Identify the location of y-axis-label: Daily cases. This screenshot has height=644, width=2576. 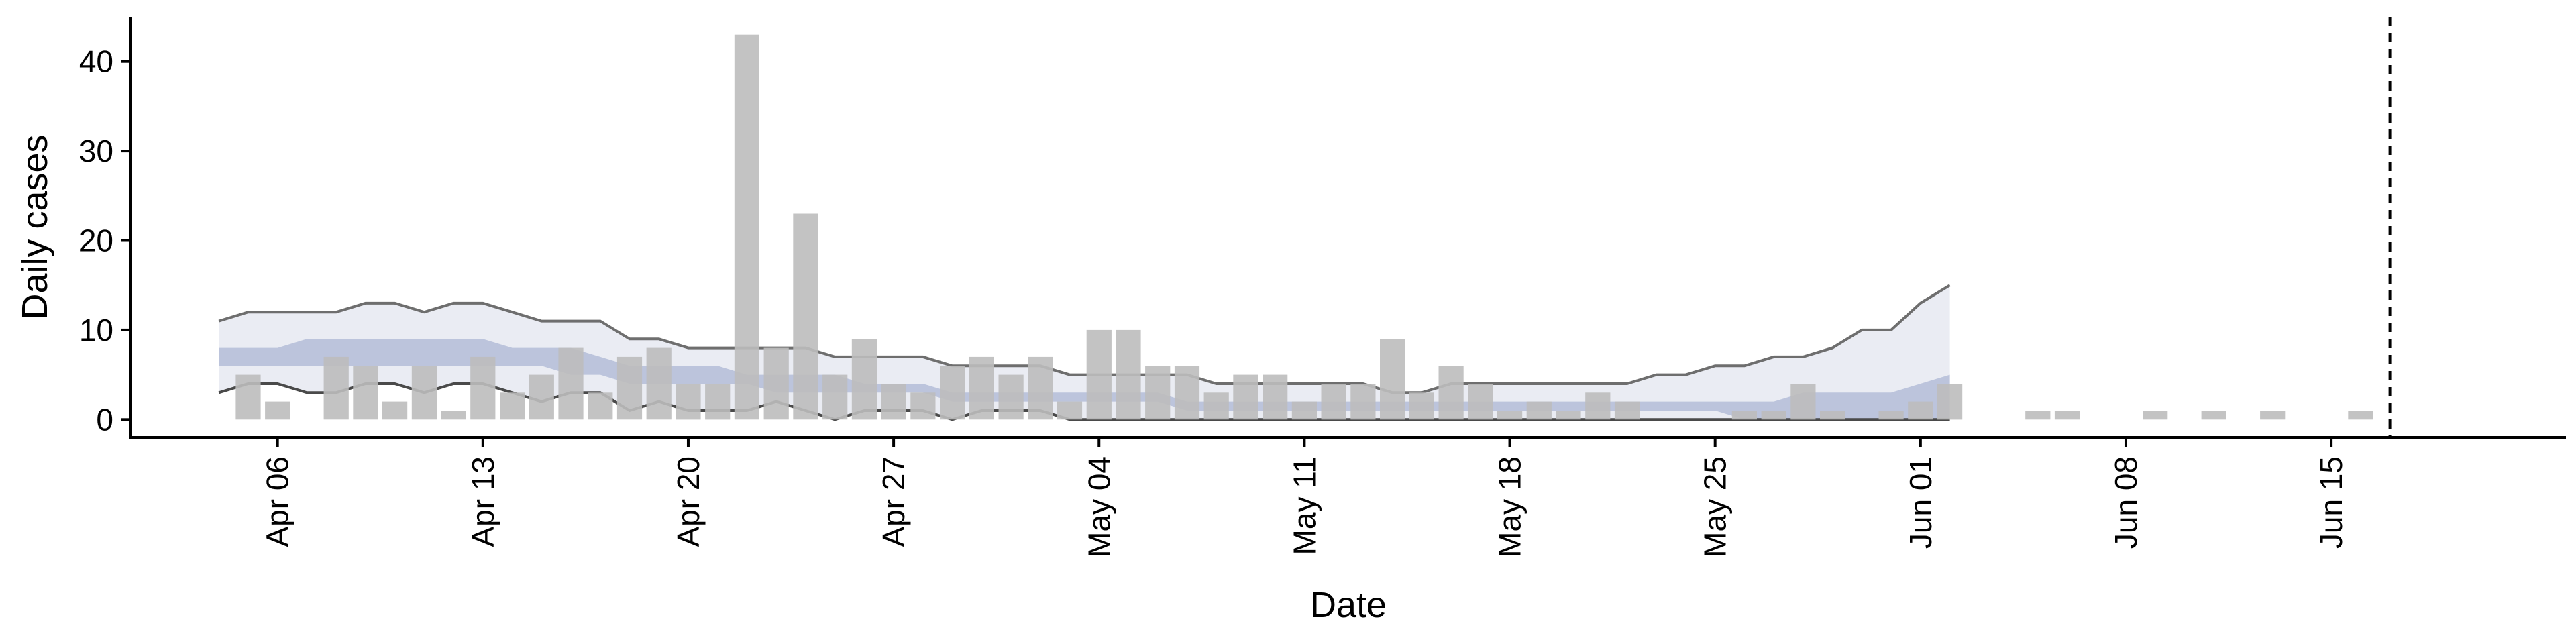
(35, 226).